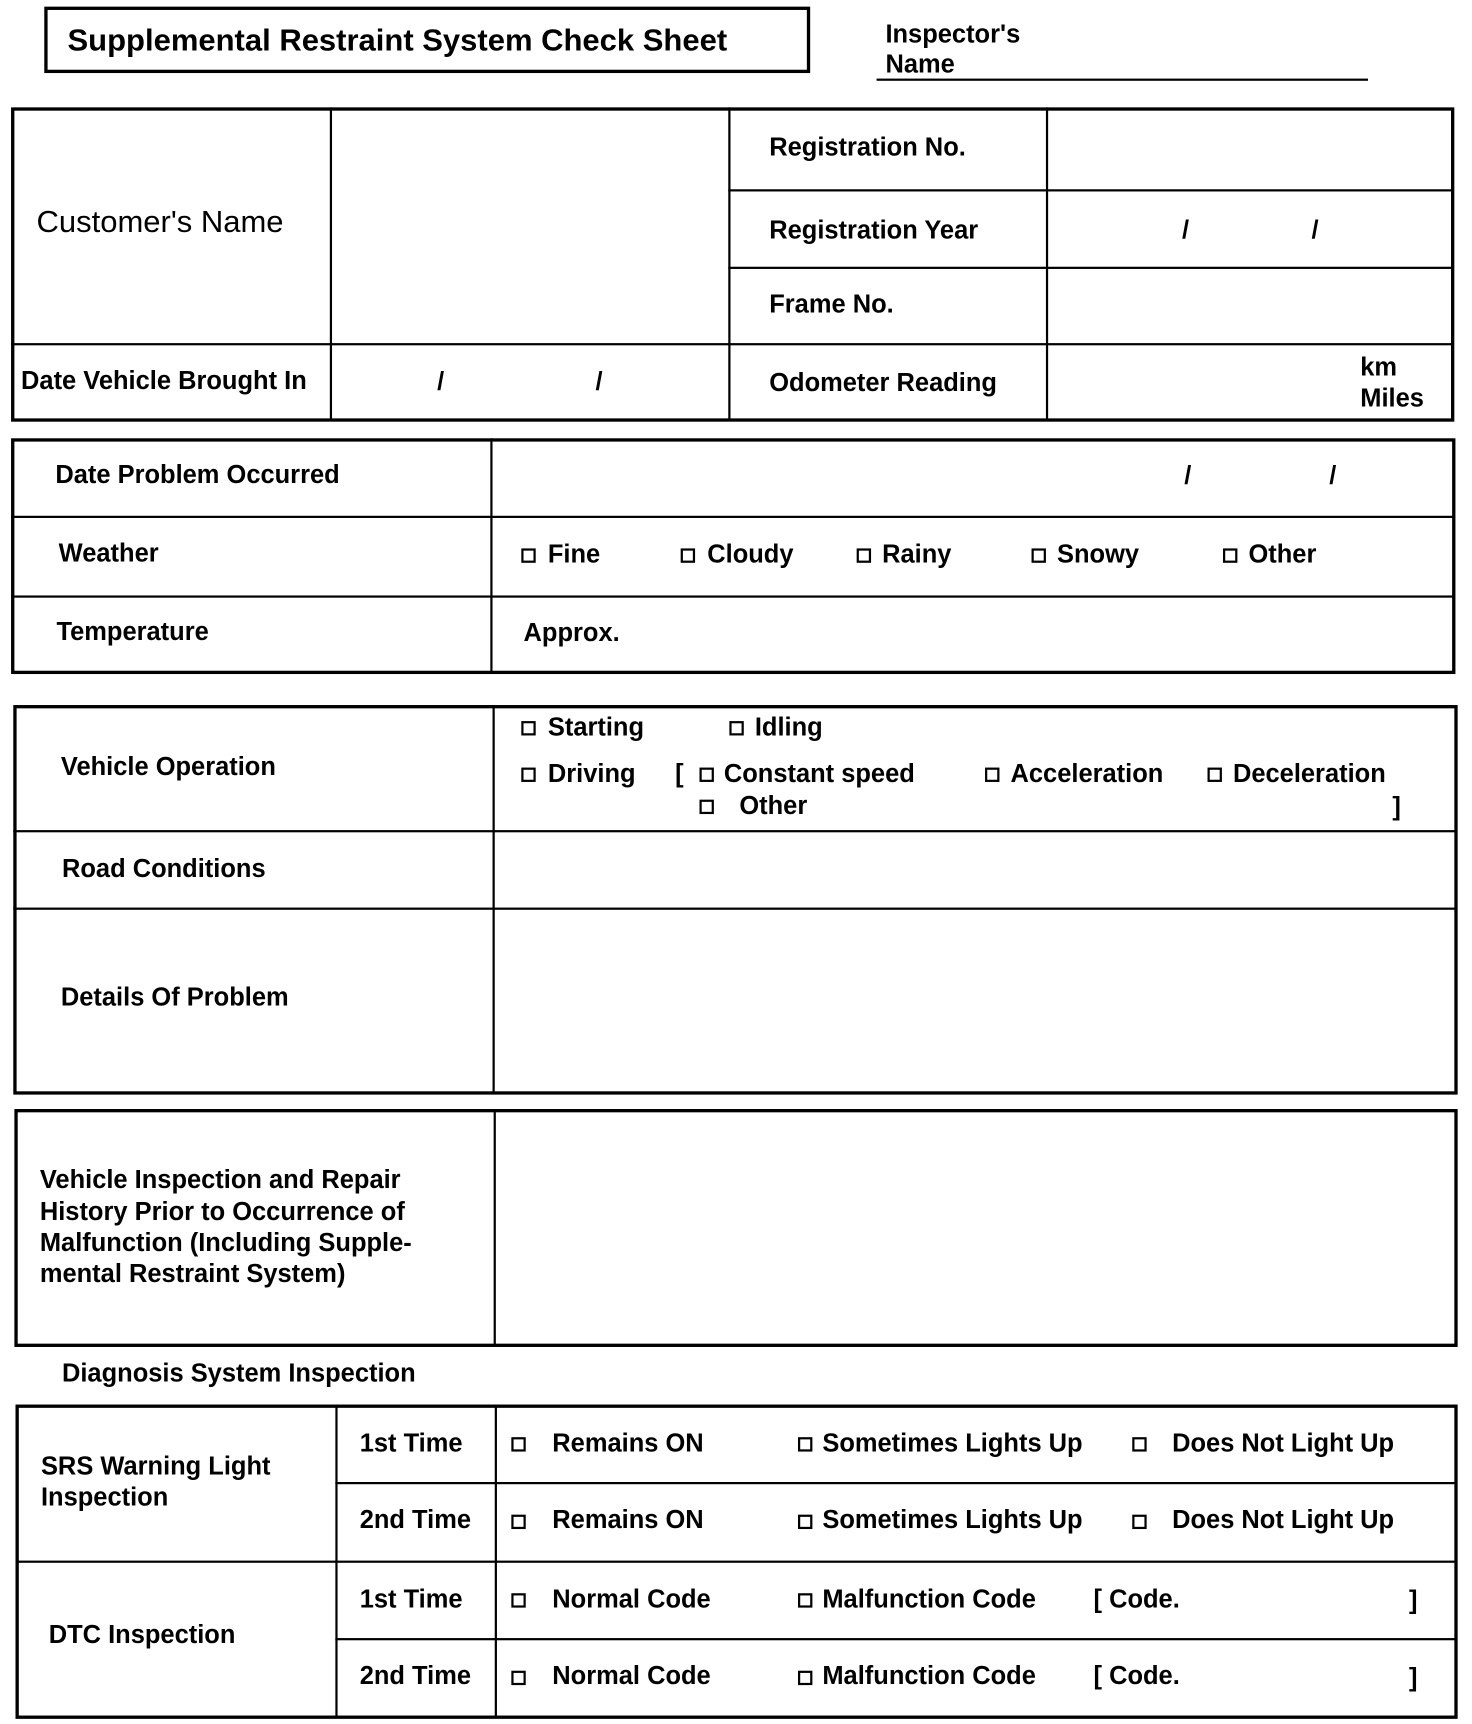  Describe the element at coordinates (142, 1634) in the screenshot. I see `dtc-label: DTC Inspection` at that location.